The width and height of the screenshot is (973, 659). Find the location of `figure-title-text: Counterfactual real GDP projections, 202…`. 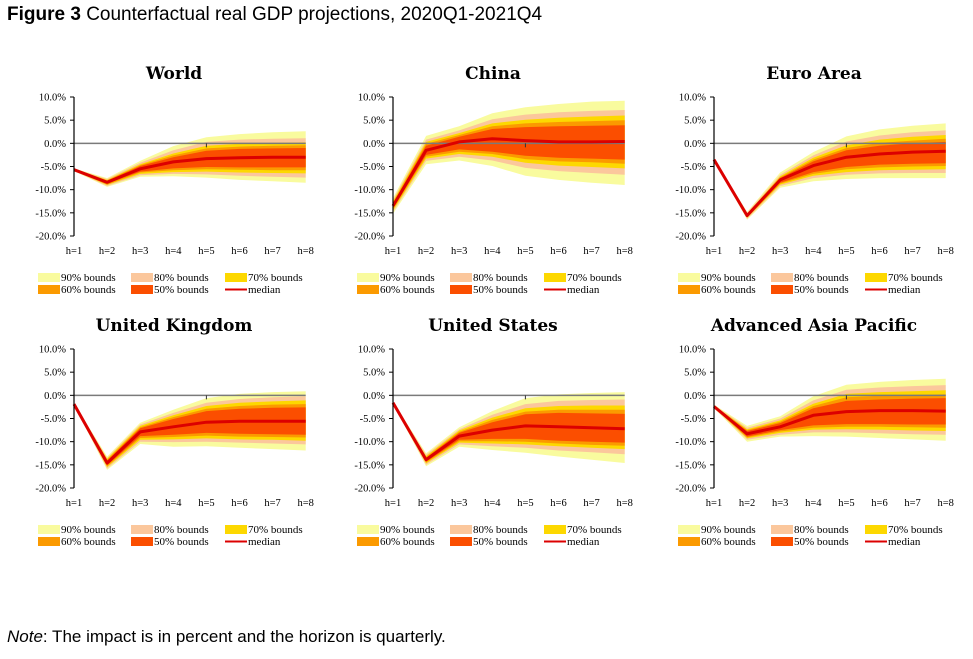

figure-title-text: Counterfactual real GDP projections, 202… is located at coordinates (314, 14).